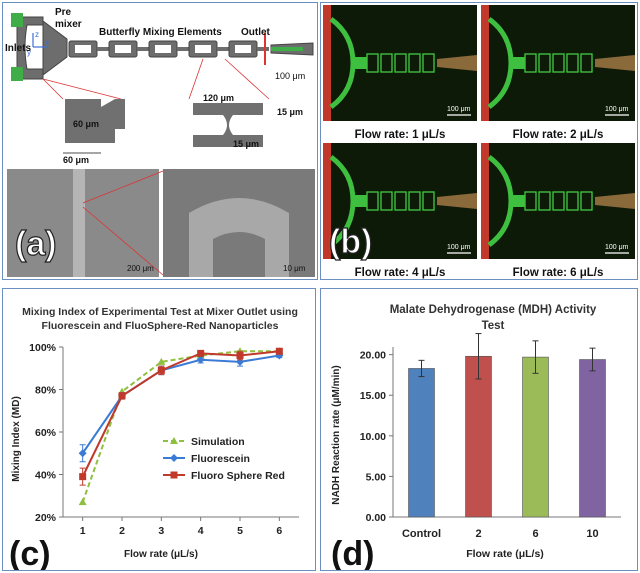 The image size is (640, 573). Describe the element at coordinates (43, 348) in the screenshot. I see `y-tick-label: 100%` at that location.